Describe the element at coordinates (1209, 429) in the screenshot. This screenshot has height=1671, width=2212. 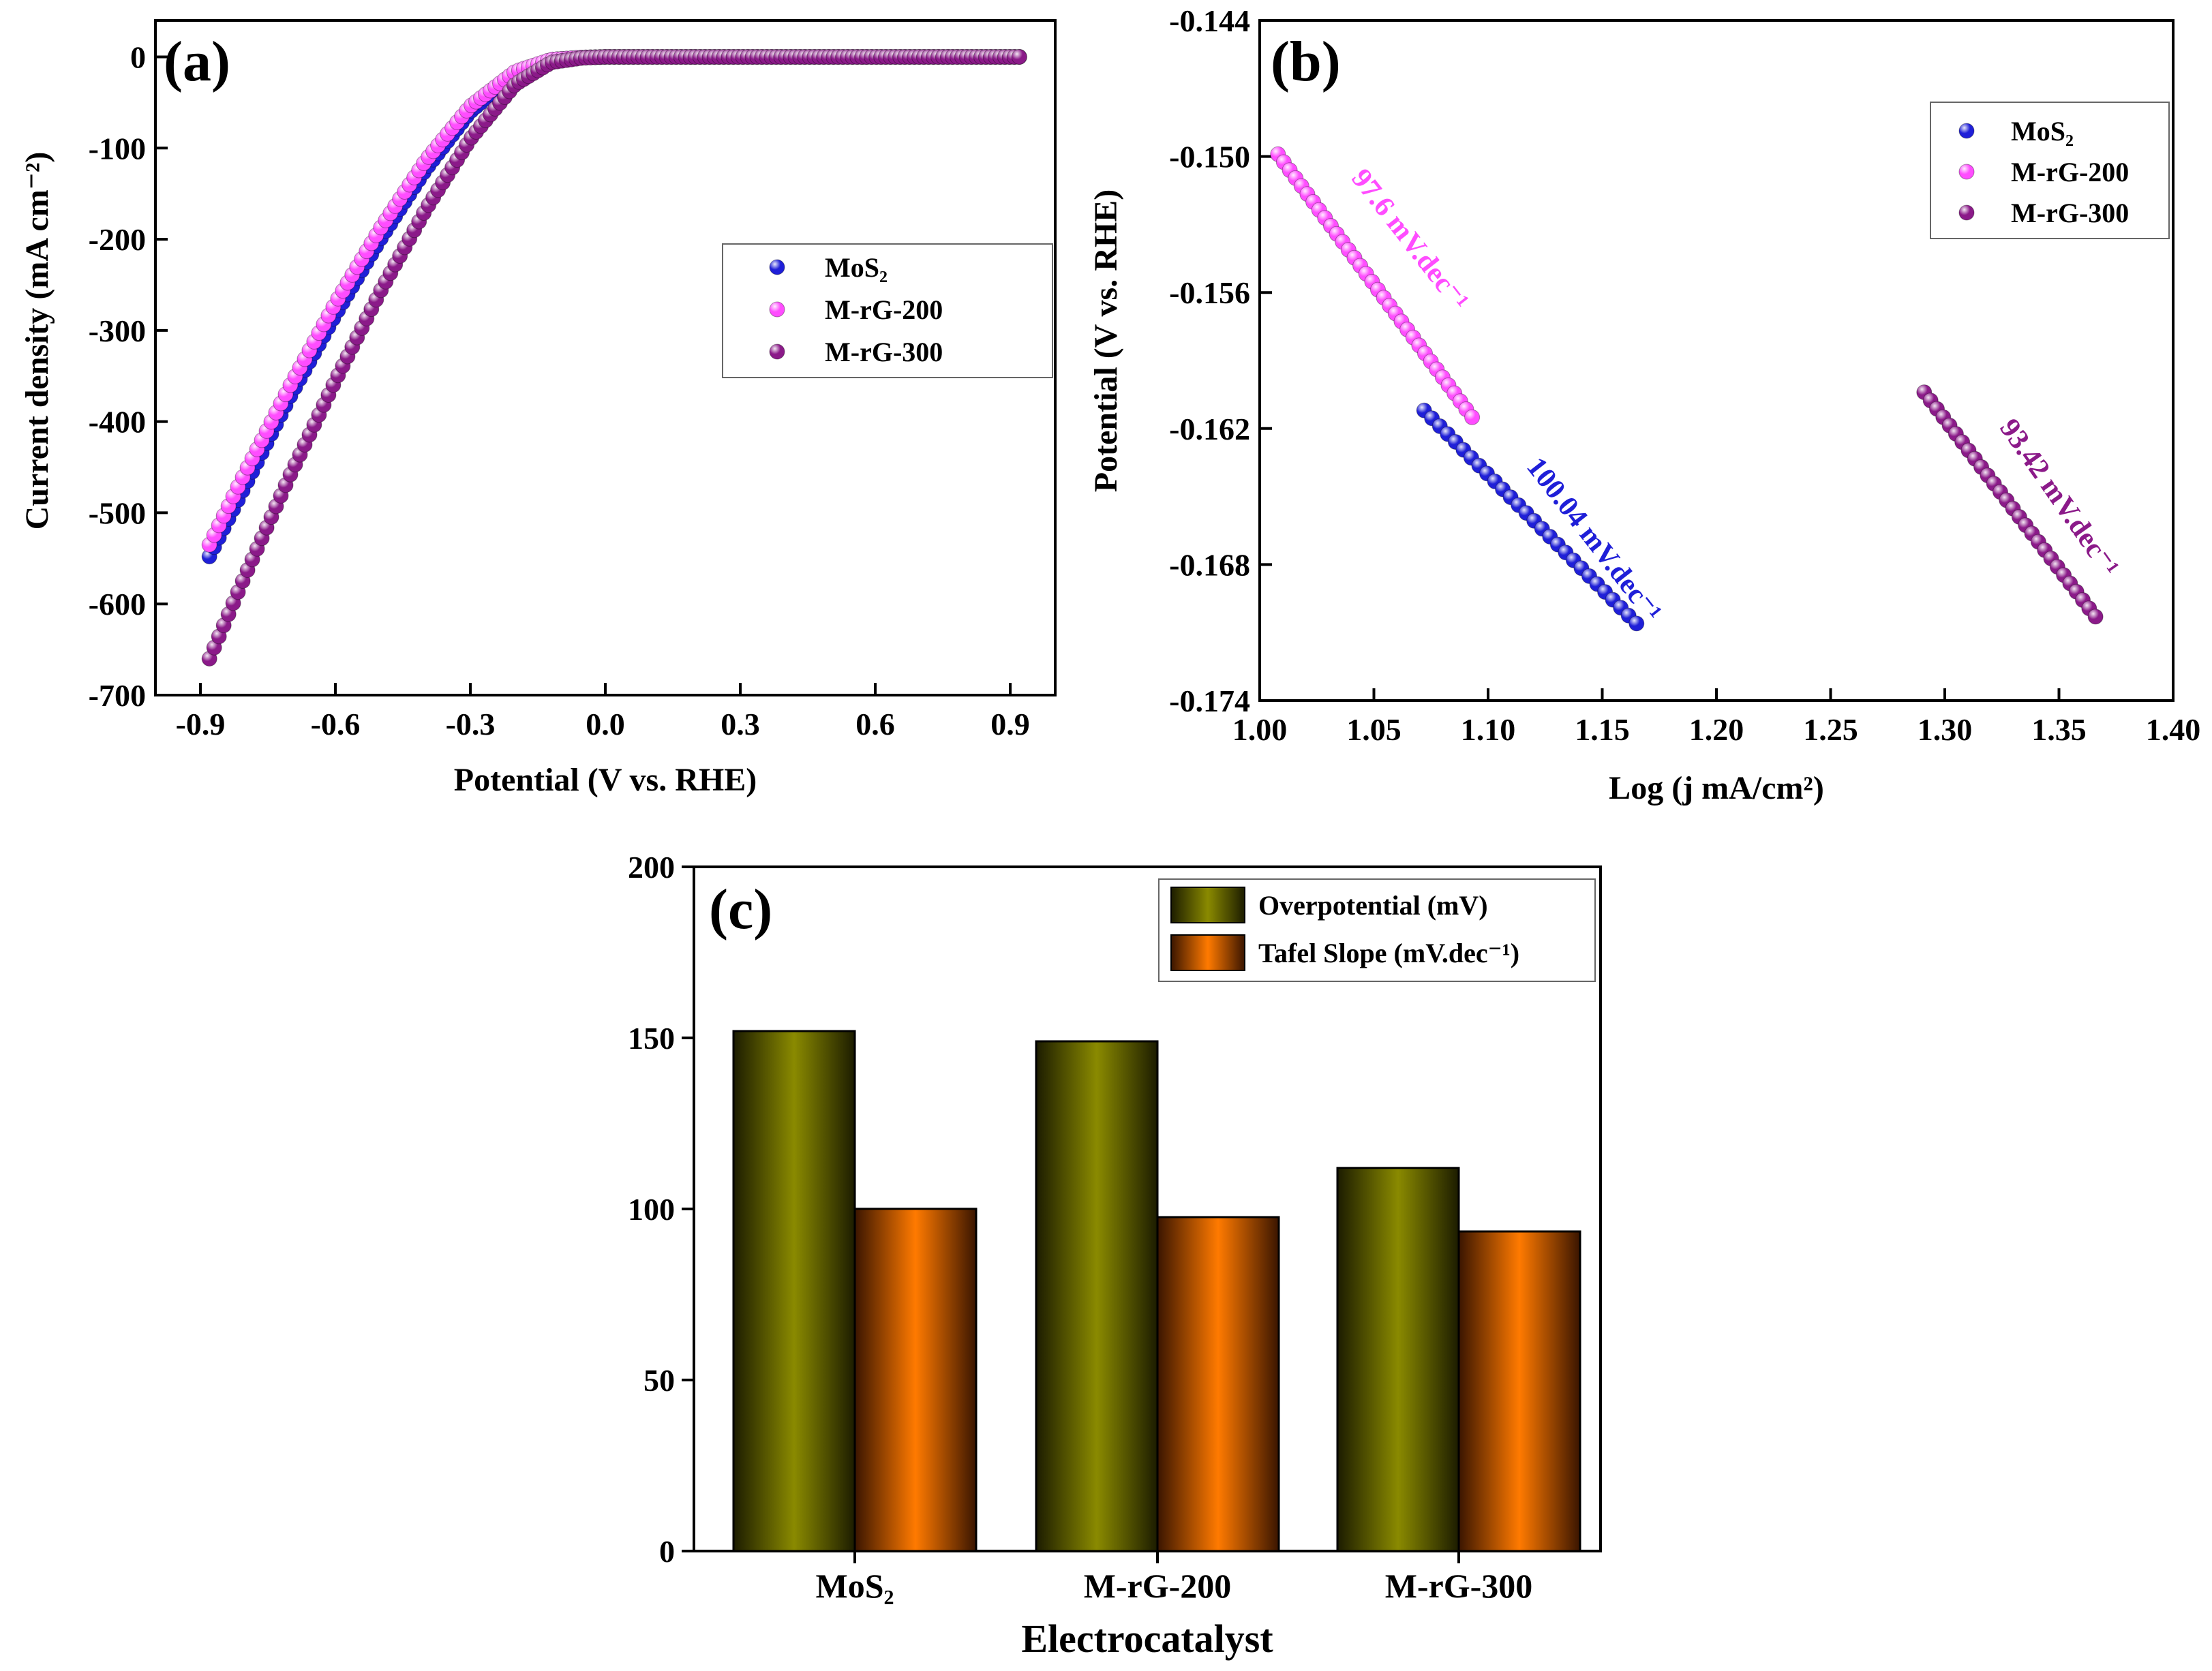
I see `b-ytick-label-3: -0.162` at that location.